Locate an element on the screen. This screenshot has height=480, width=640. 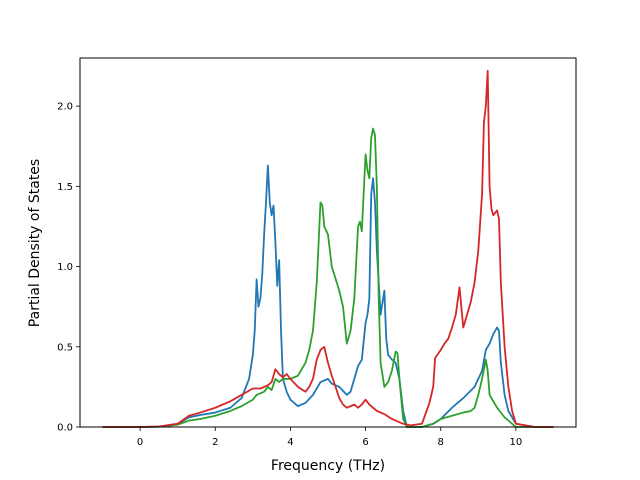
x-tick-label: 2 is located at coordinates (215, 442).